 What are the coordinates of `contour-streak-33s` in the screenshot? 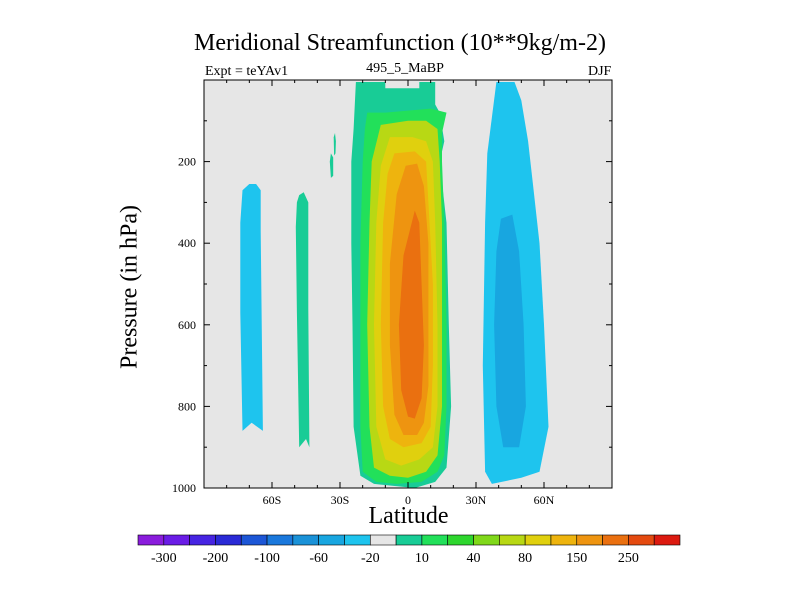 It's located at (334, 144).